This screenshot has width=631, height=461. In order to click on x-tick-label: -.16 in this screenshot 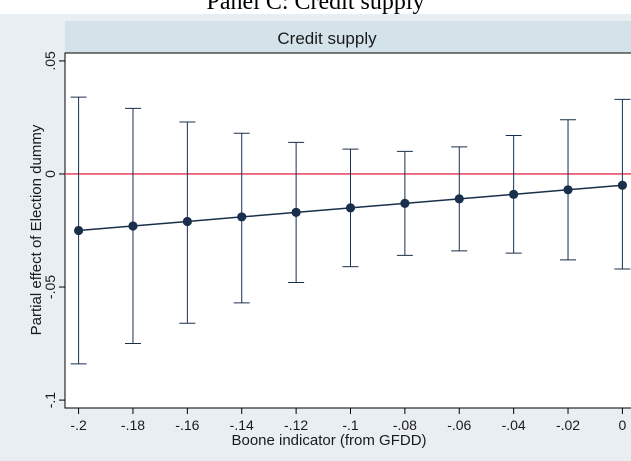, I will do `click(187, 425)`.